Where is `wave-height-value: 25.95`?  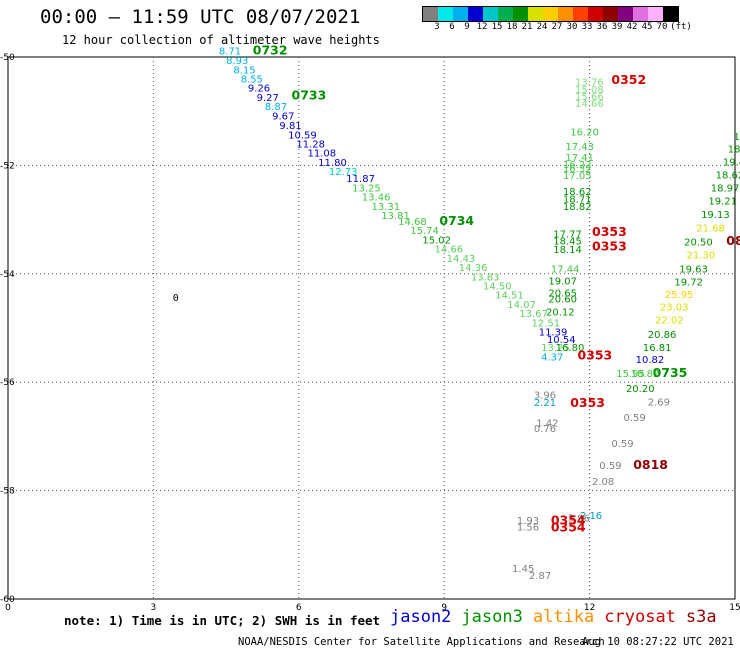
wave-height-value: 25.95 is located at coordinates (679, 295).